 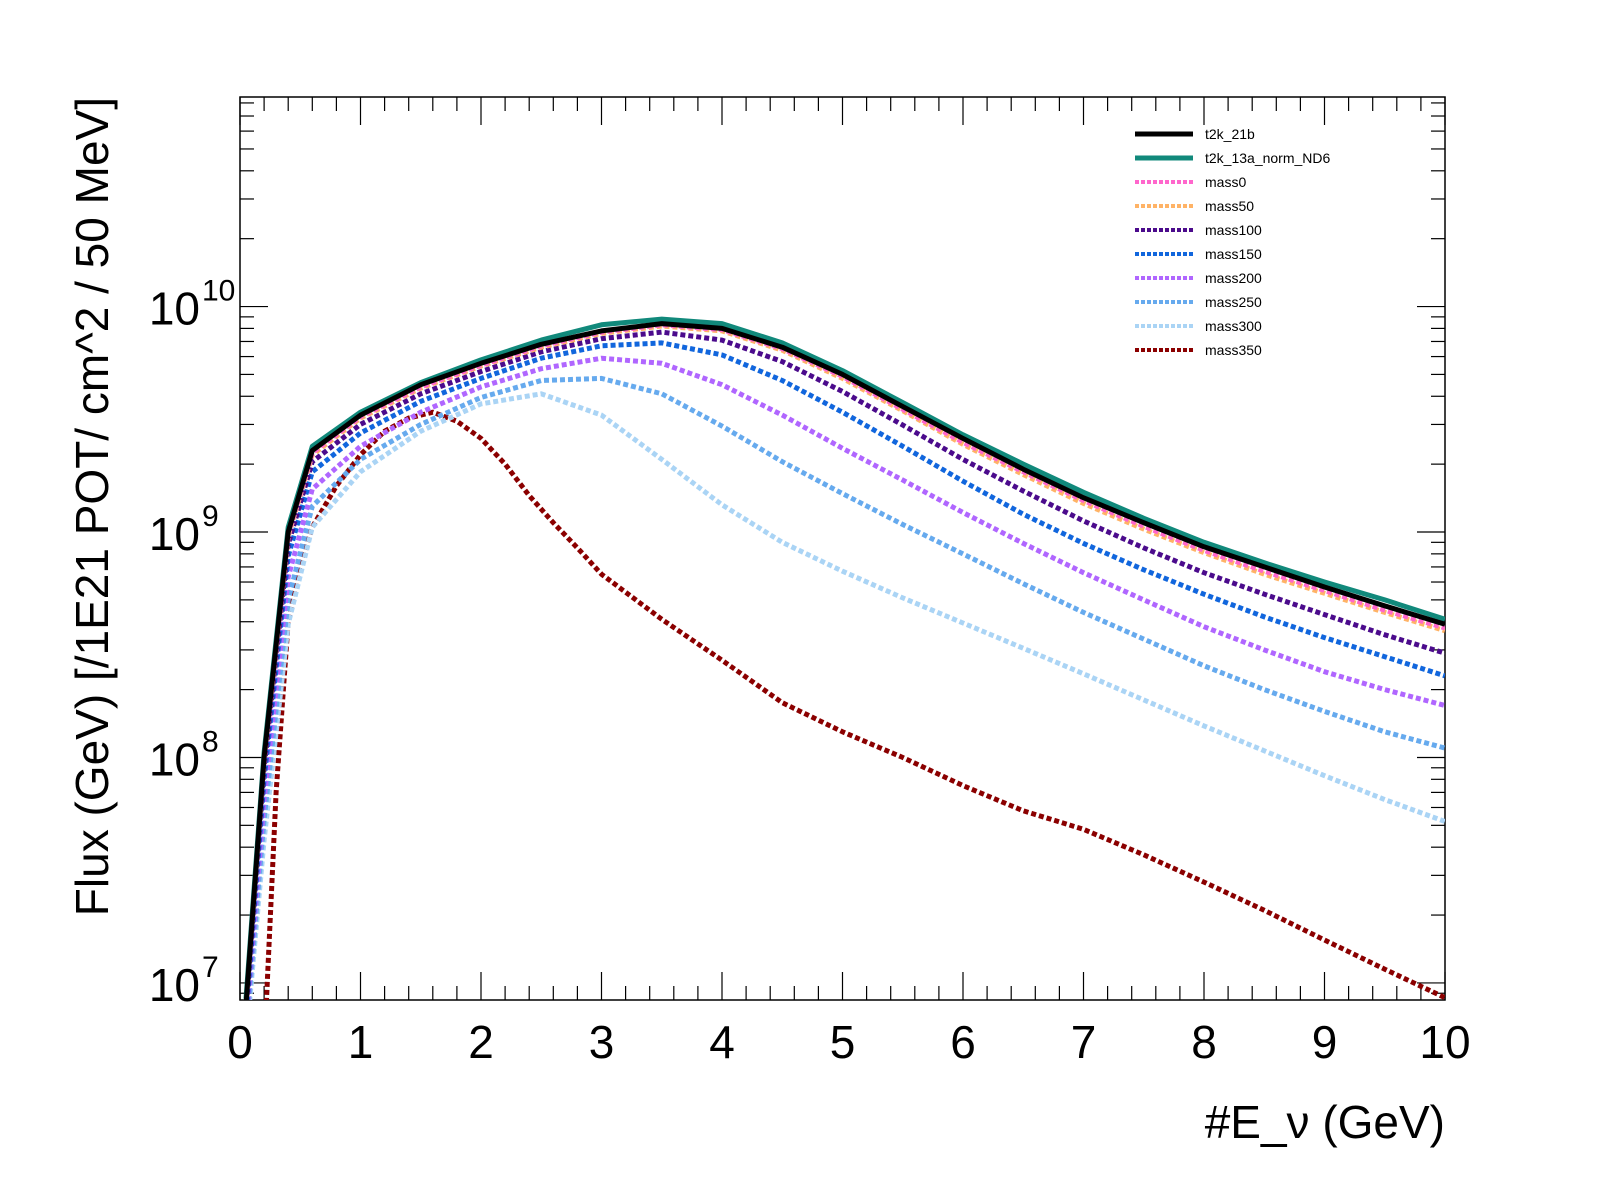 I want to click on x-tick-label: 8, so click(x=1204, y=1042).